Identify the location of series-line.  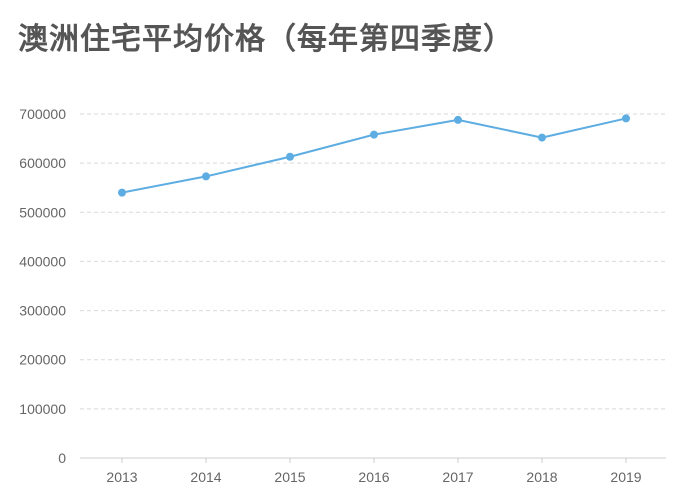
(374, 155).